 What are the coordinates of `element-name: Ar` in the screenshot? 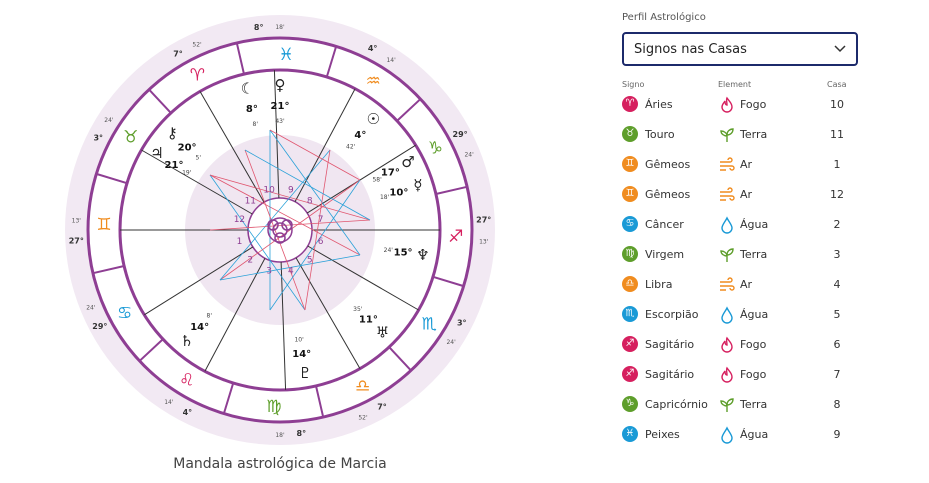 It's located at (746, 284).